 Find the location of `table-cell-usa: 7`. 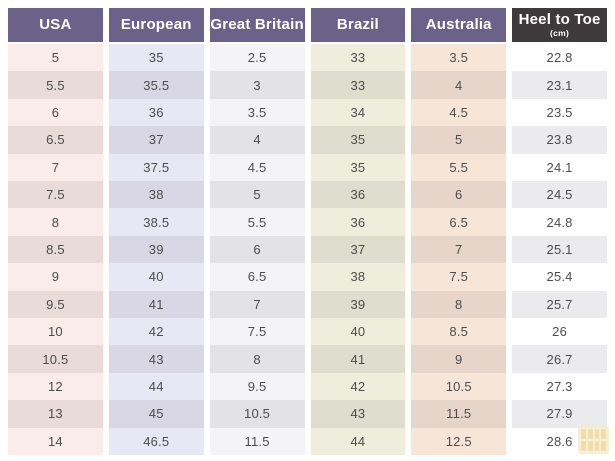

table-cell-usa: 7 is located at coordinates (55, 167).